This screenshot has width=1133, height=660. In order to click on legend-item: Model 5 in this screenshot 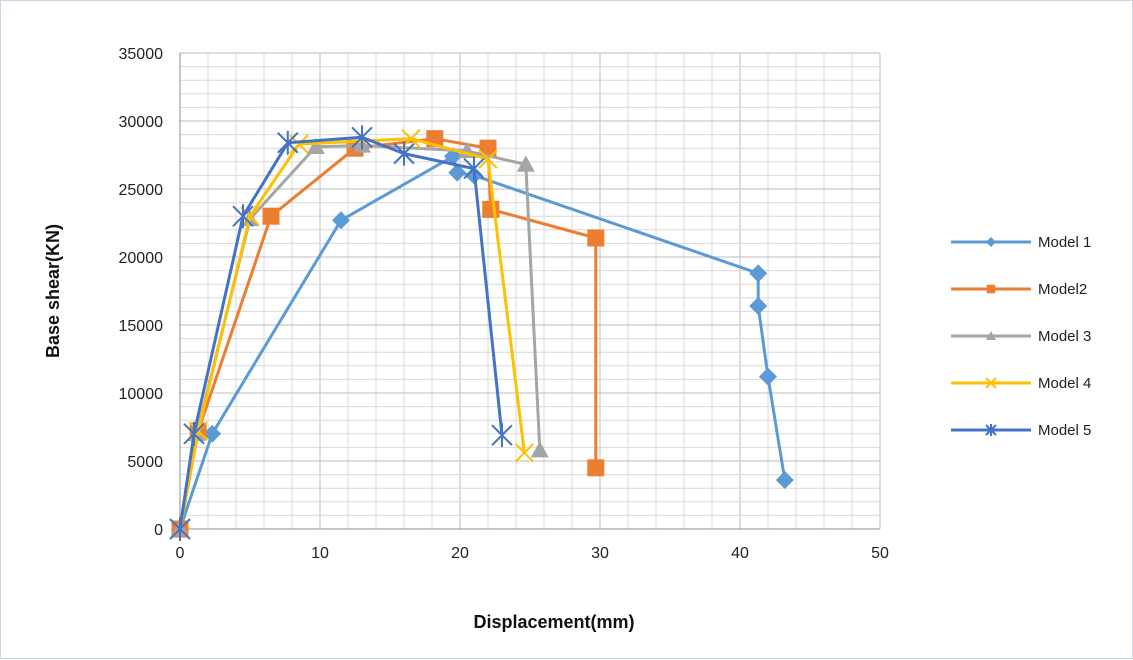, I will do `click(1021, 430)`.